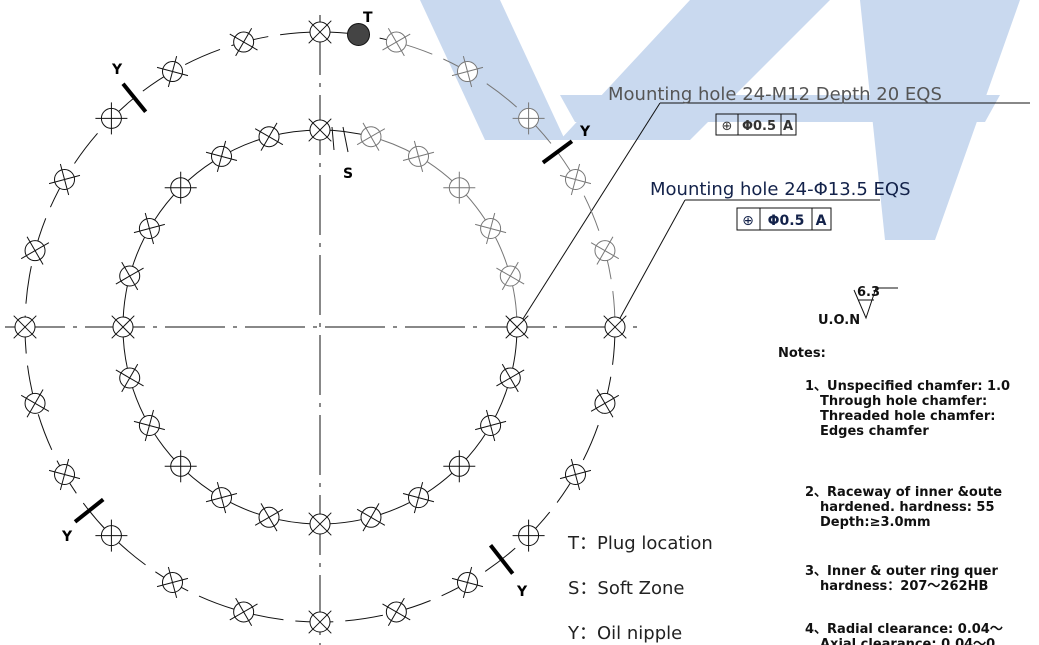 The width and height of the screenshot is (1039, 645). I want to click on note-line: 1、Unspecified chamfer: 1.0, so click(907, 386).